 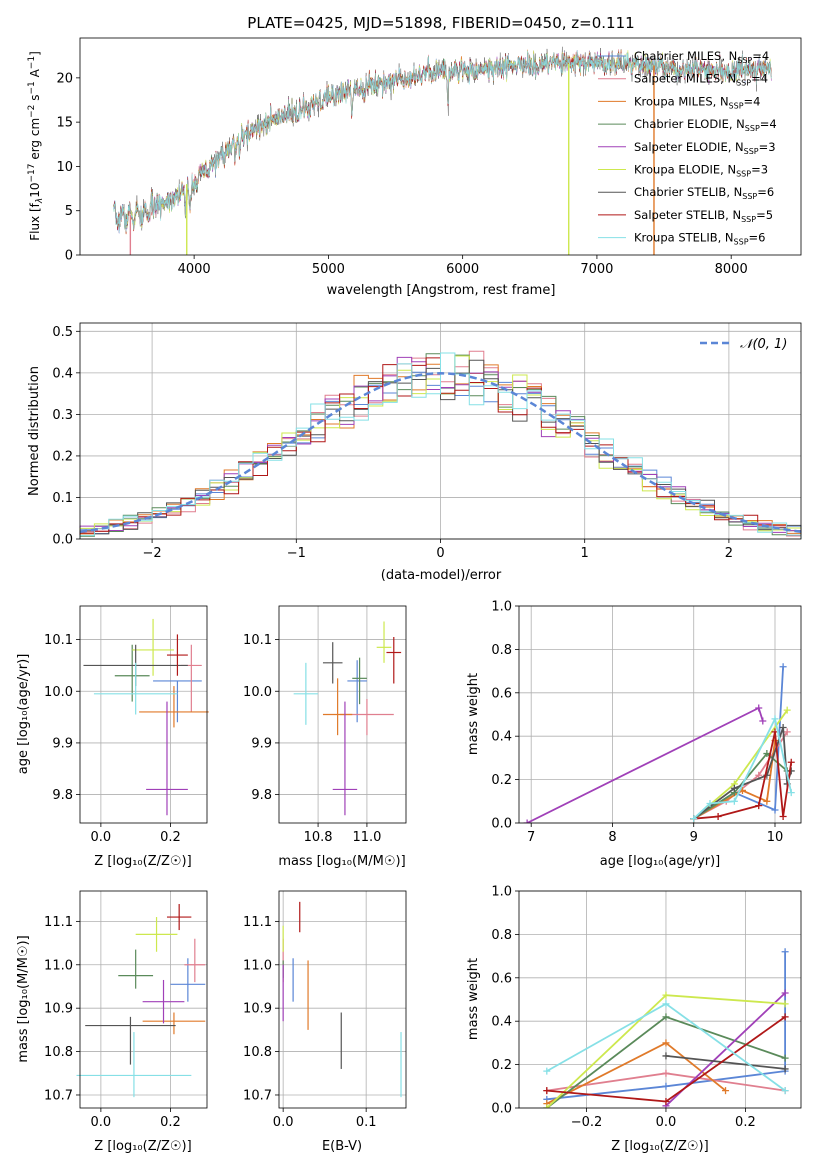 What do you see at coordinates (58, 1052) in the screenshot?
I see `y-tick-label: 10.8` at bounding box center [58, 1052].